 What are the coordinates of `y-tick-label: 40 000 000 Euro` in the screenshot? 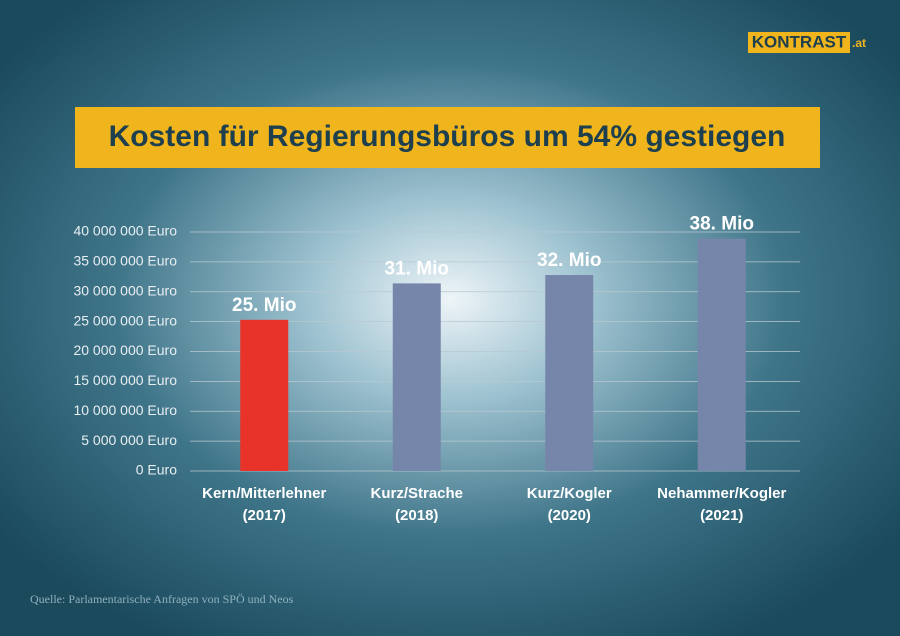 It's located at (125, 231).